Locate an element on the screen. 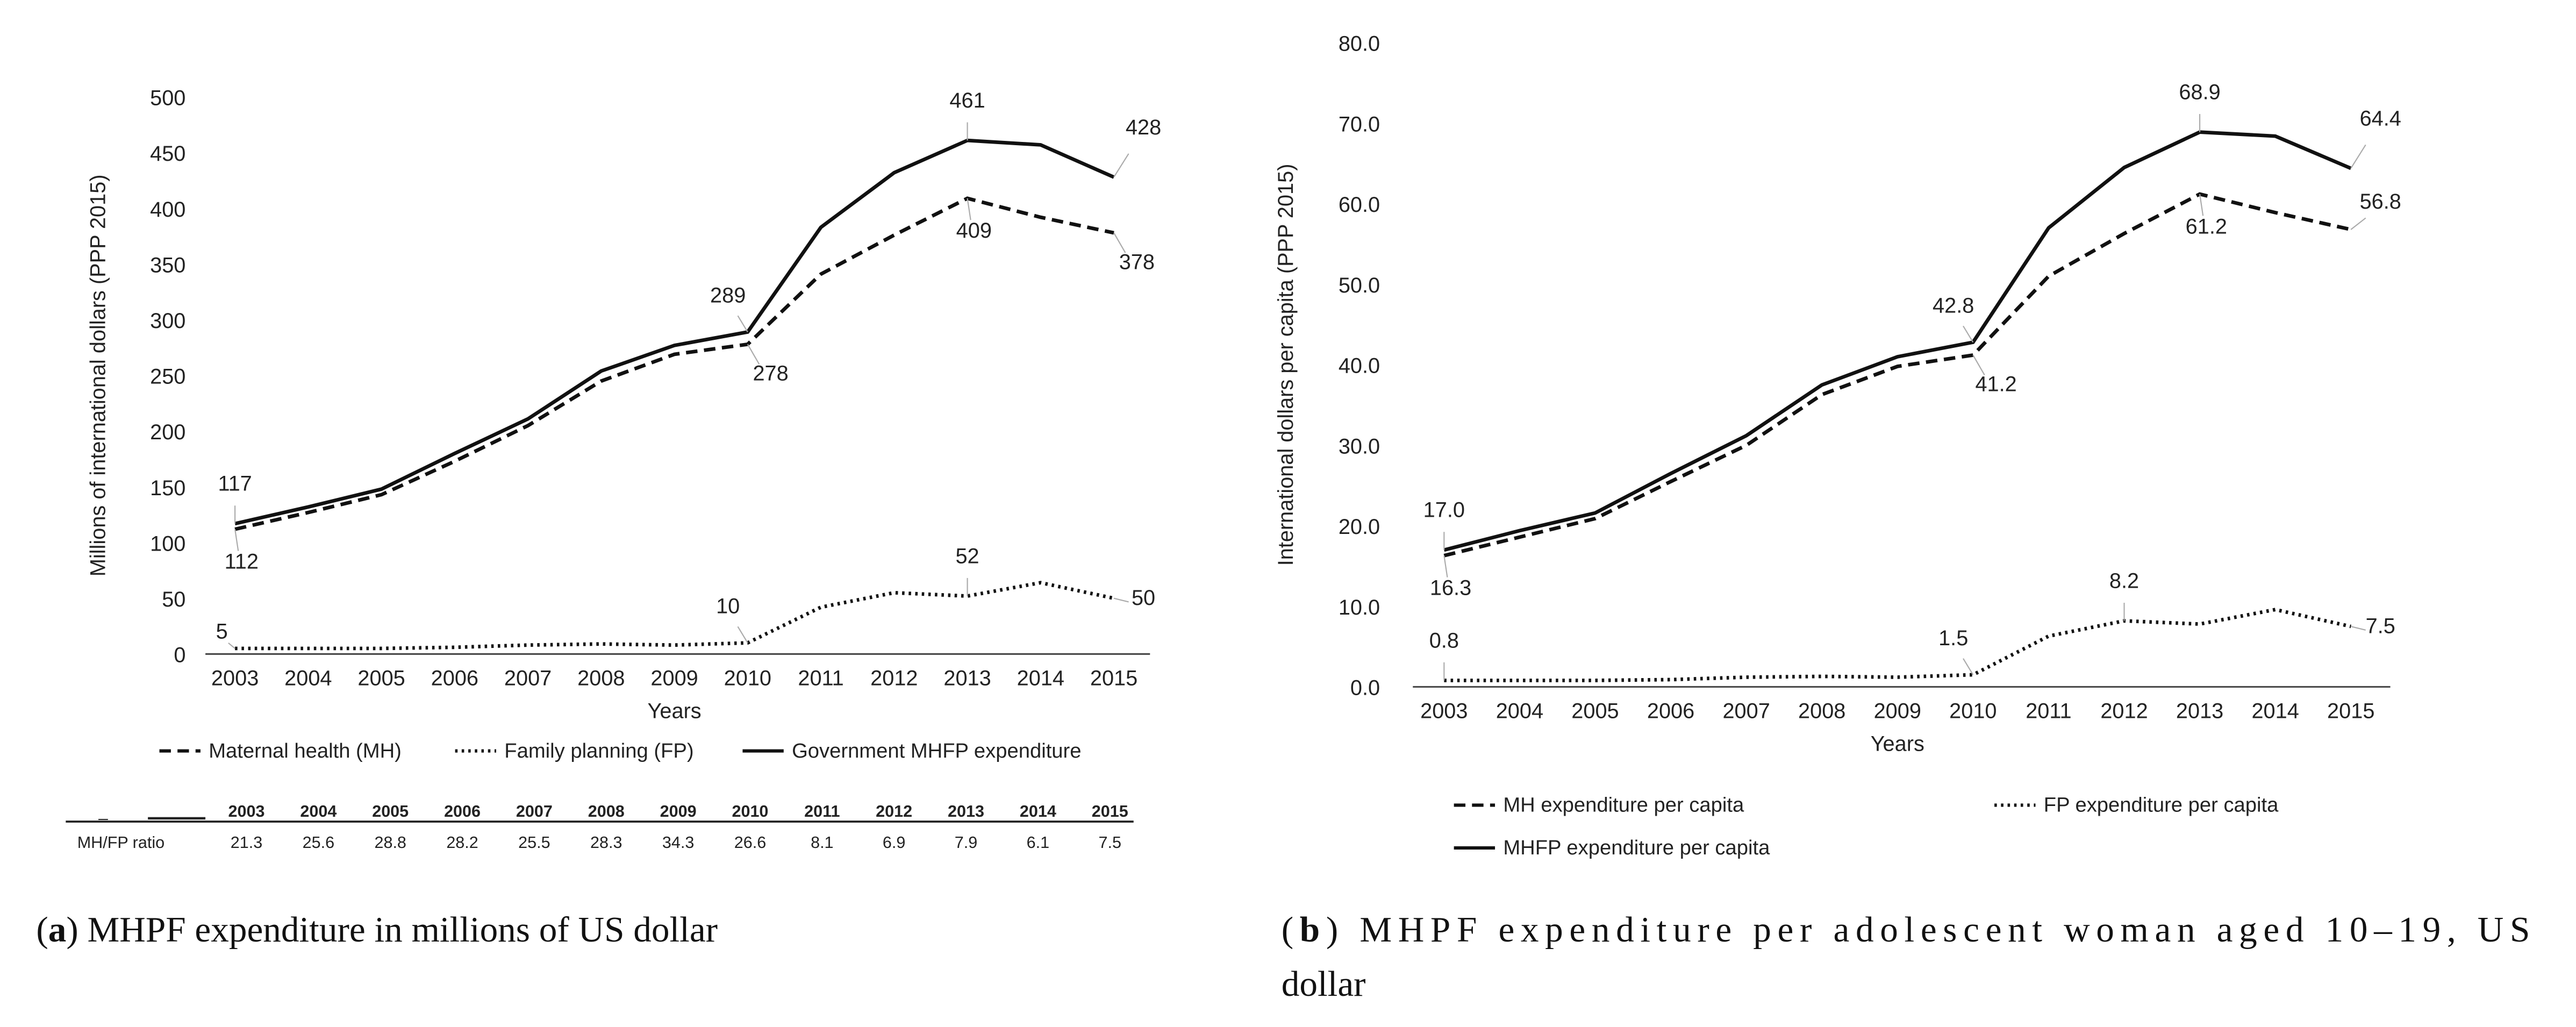 The image size is (2576, 1027). y-tick-label: 250 is located at coordinates (167, 377).